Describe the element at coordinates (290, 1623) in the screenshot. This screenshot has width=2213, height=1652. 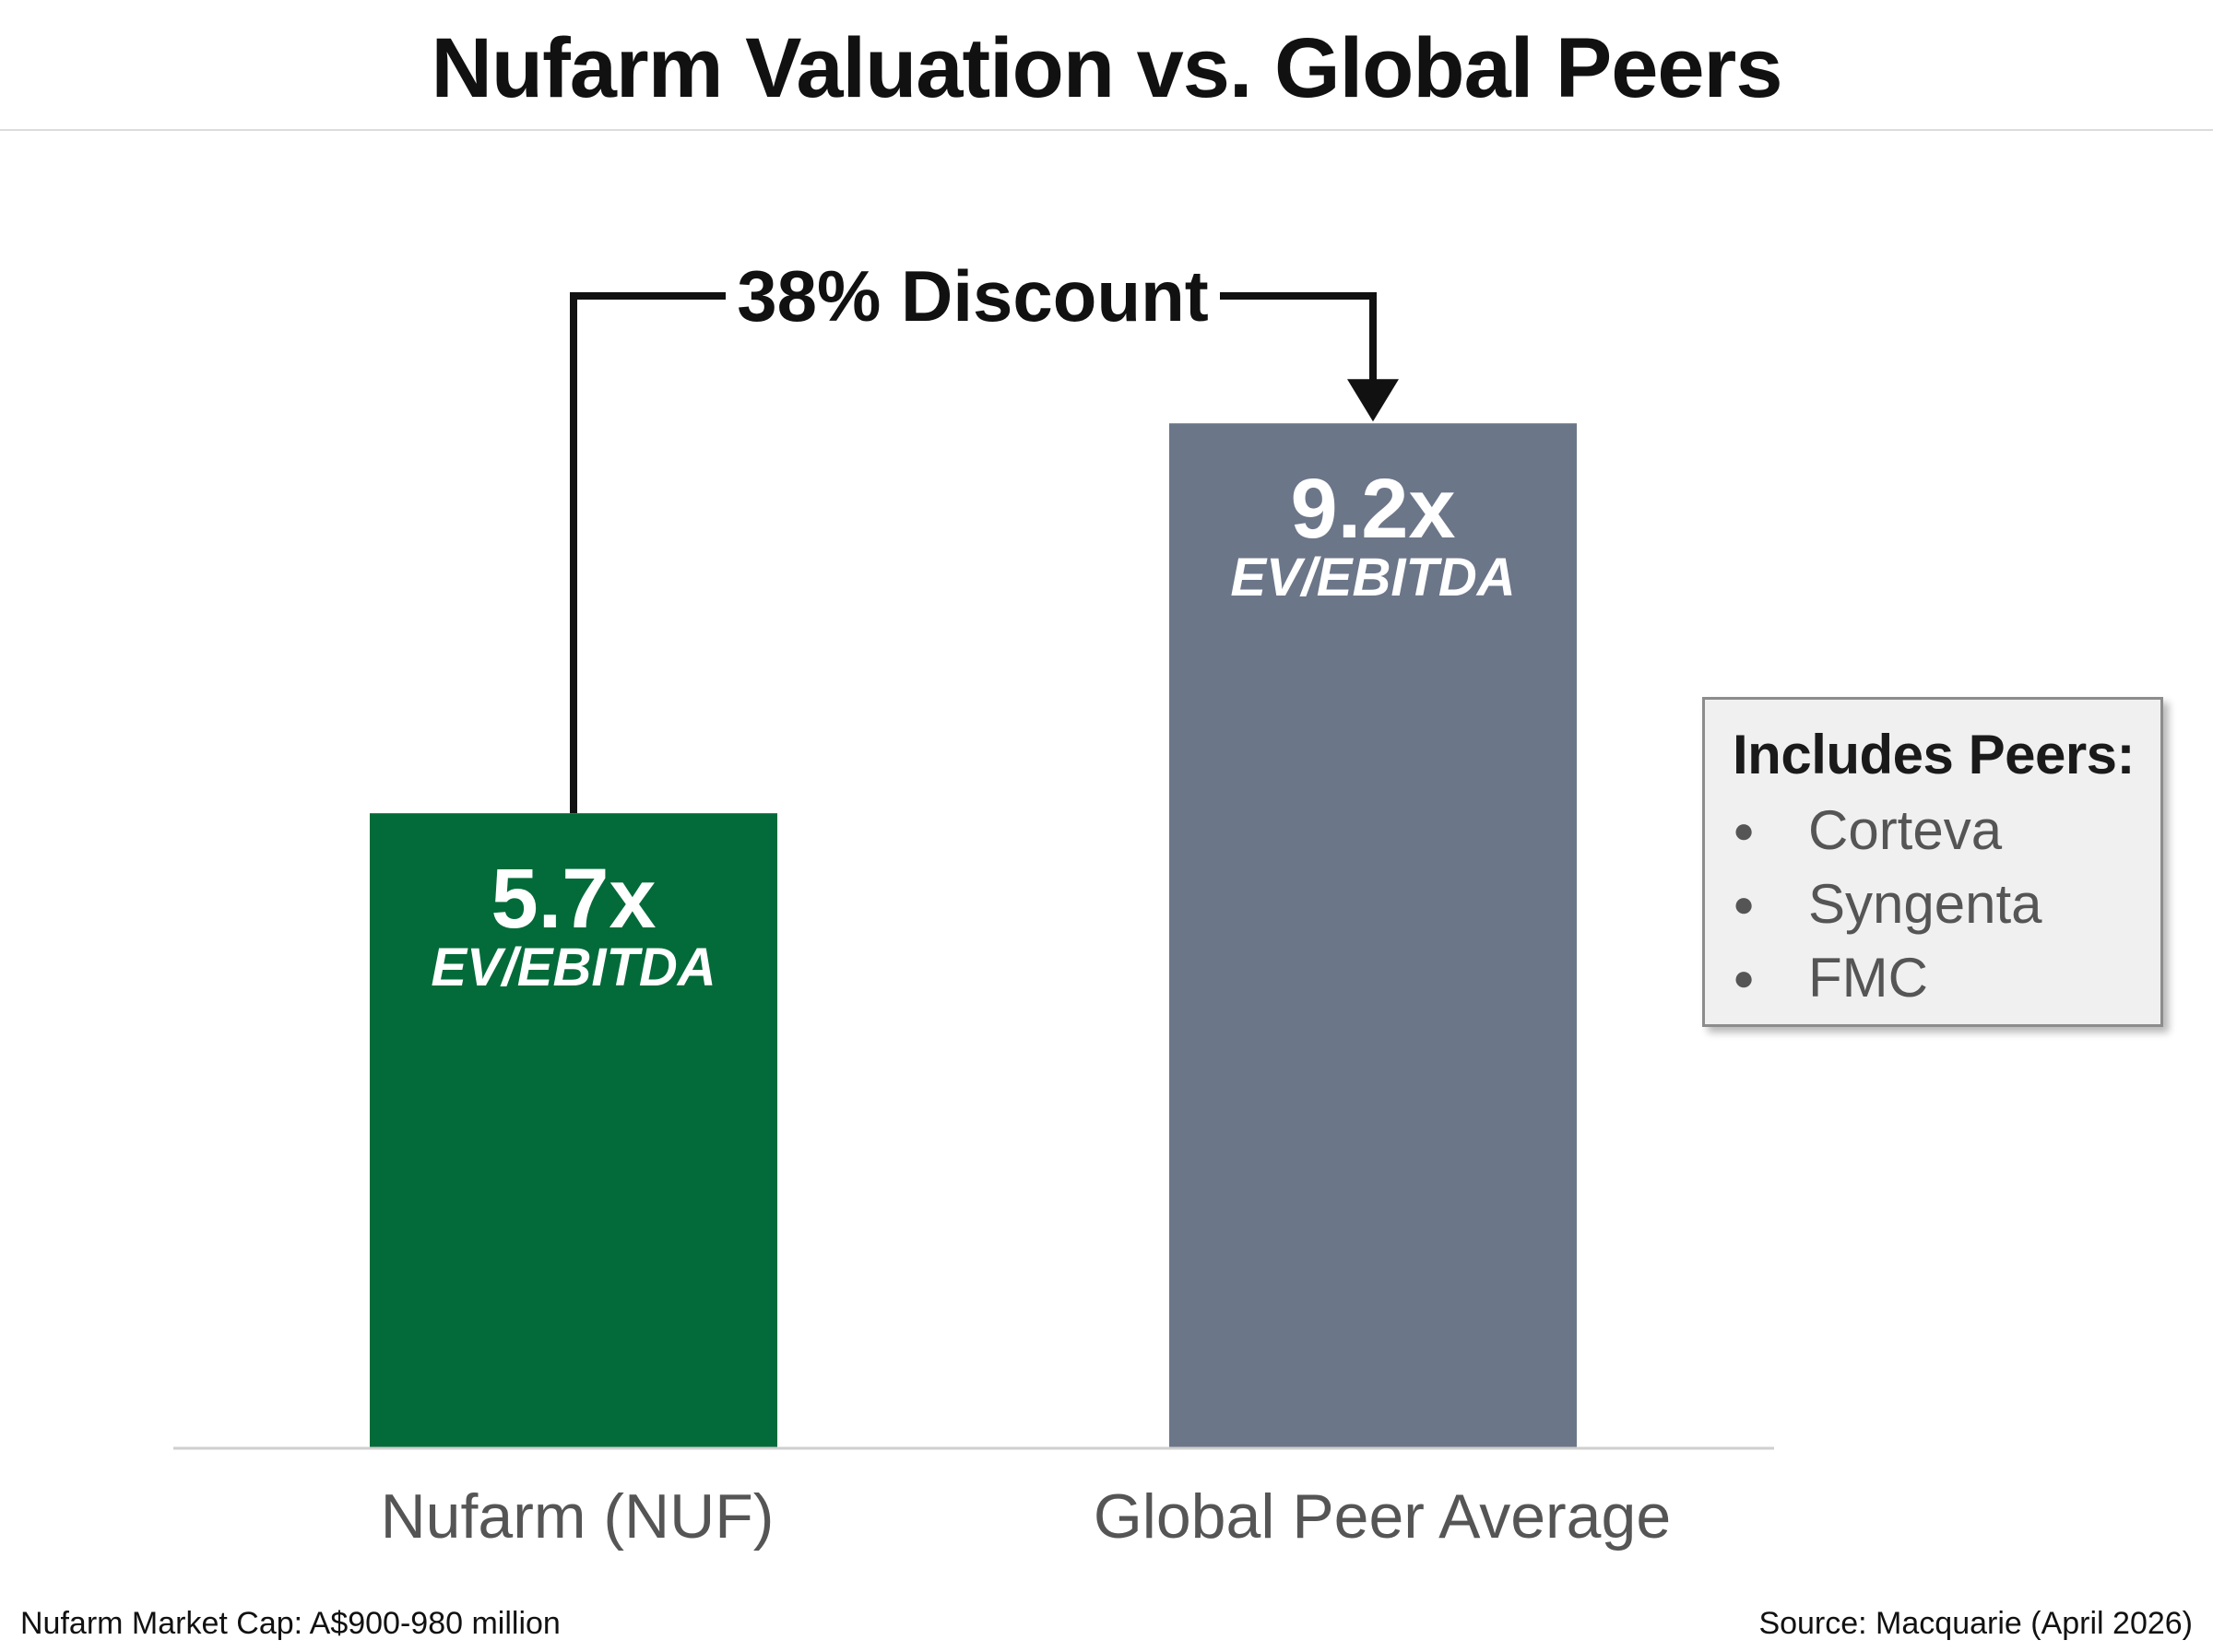
I see `market-cap-footnote: Nufarm Market Cap: A$900-980 million` at that location.